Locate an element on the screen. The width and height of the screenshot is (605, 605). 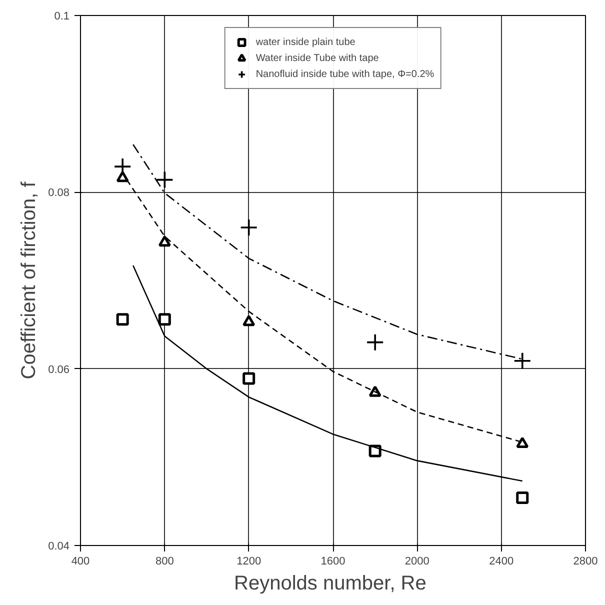
x-tick-label: 400 is located at coordinates (80, 562).